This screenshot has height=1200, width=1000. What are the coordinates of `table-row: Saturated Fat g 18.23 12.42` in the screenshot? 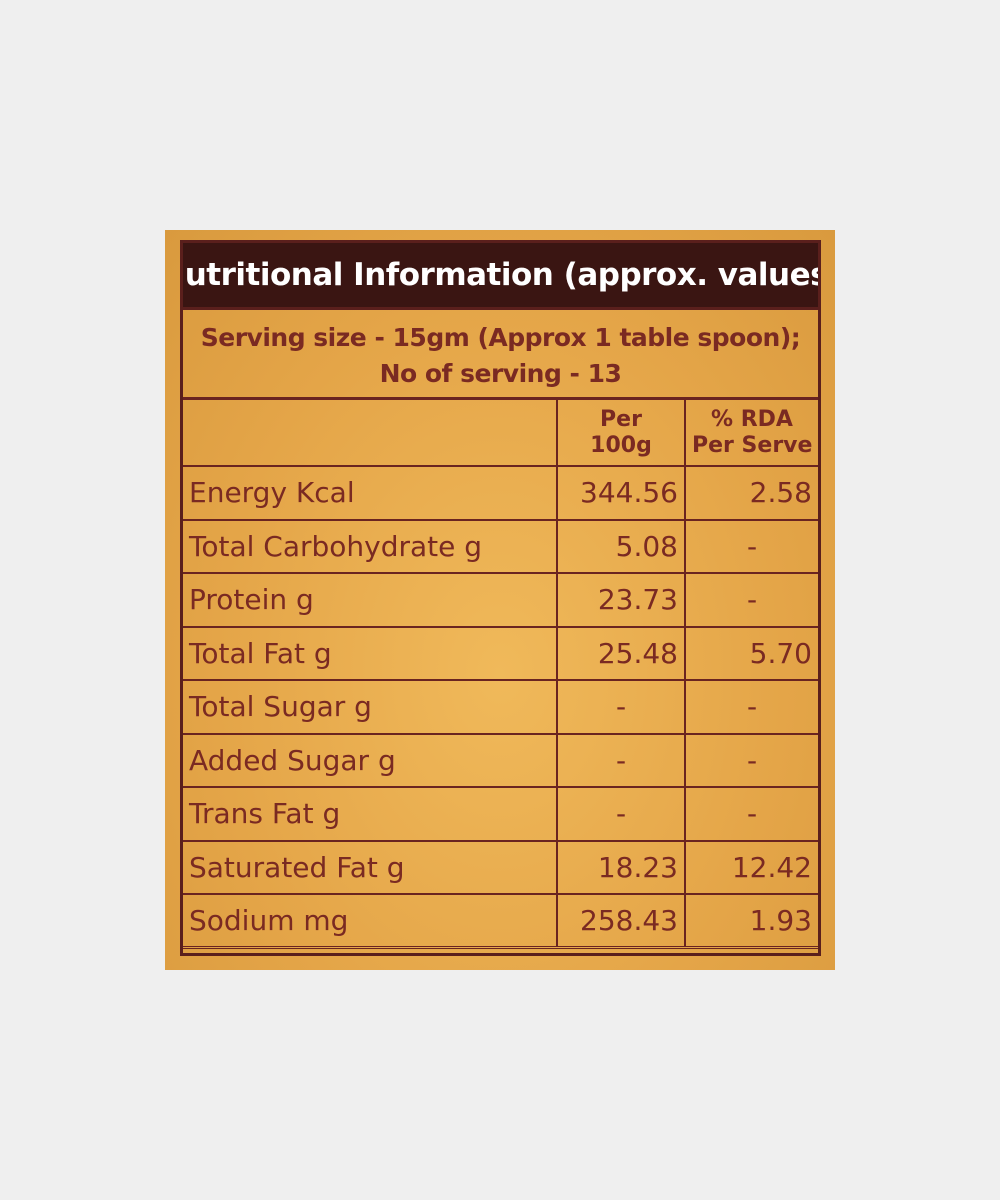 It's located at (500, 867).